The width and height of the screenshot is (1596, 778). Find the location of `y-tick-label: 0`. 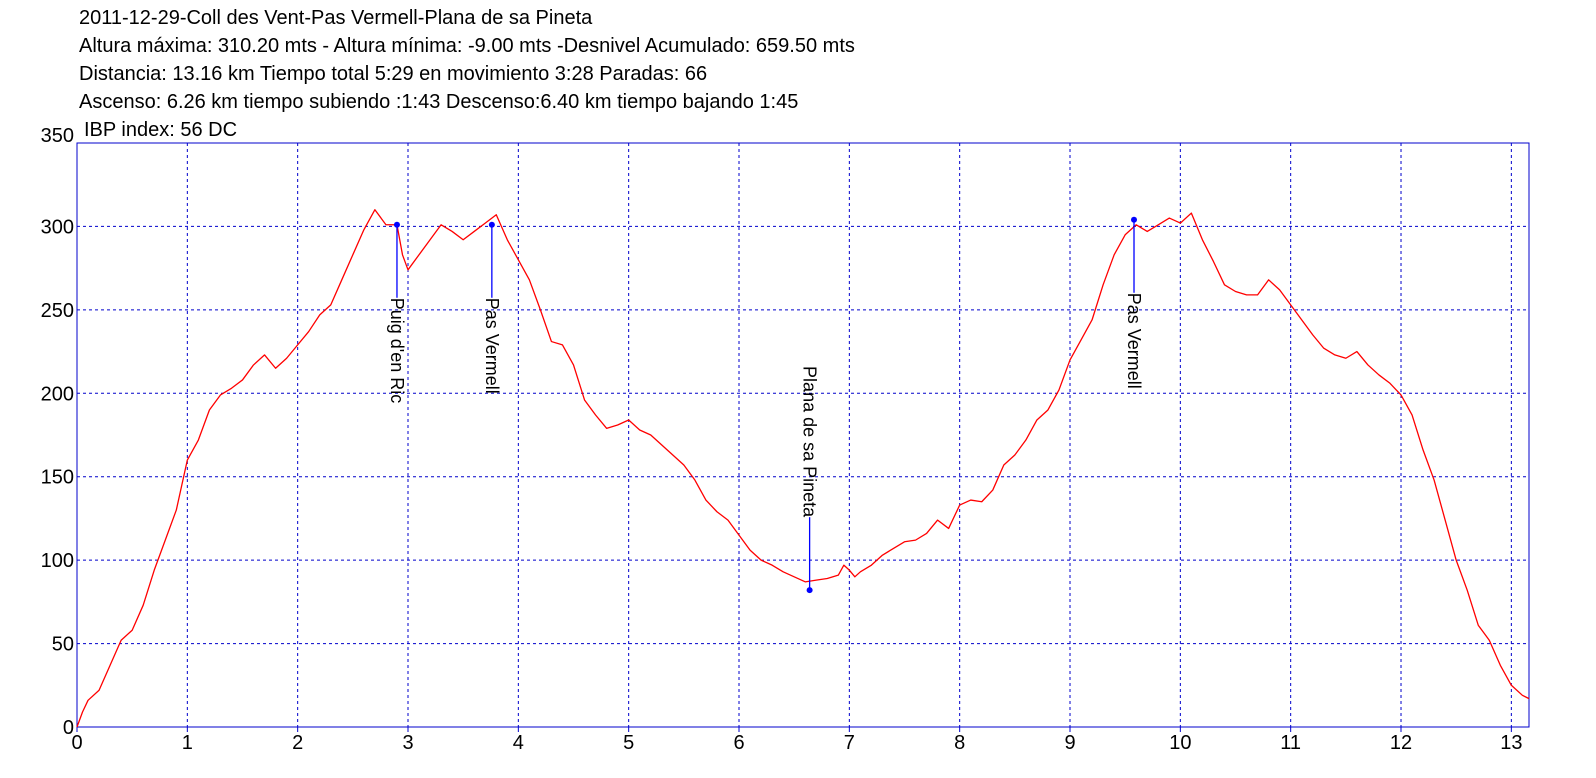

y-tick-label: 0 is located at coordinates (68, 728).